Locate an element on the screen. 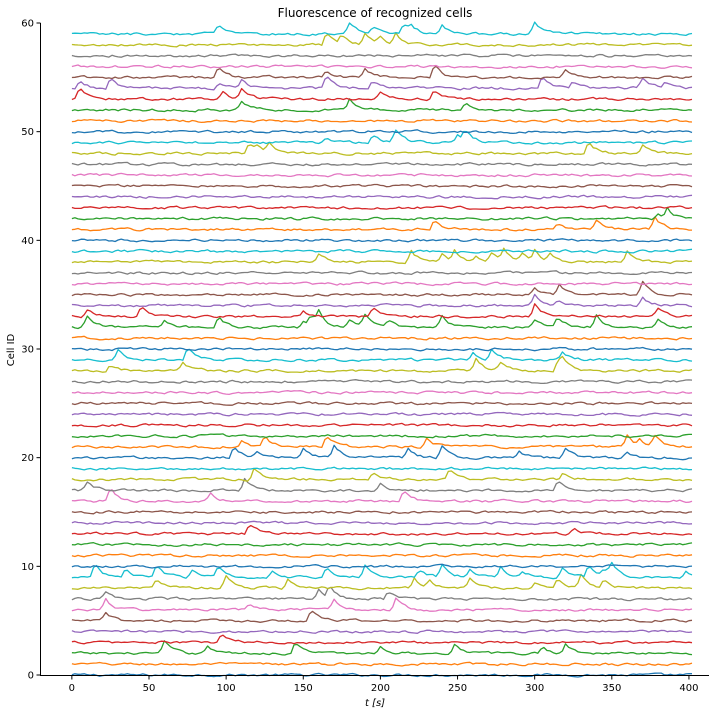  y-tick-label: 30 is located at coordinates (27, 350).